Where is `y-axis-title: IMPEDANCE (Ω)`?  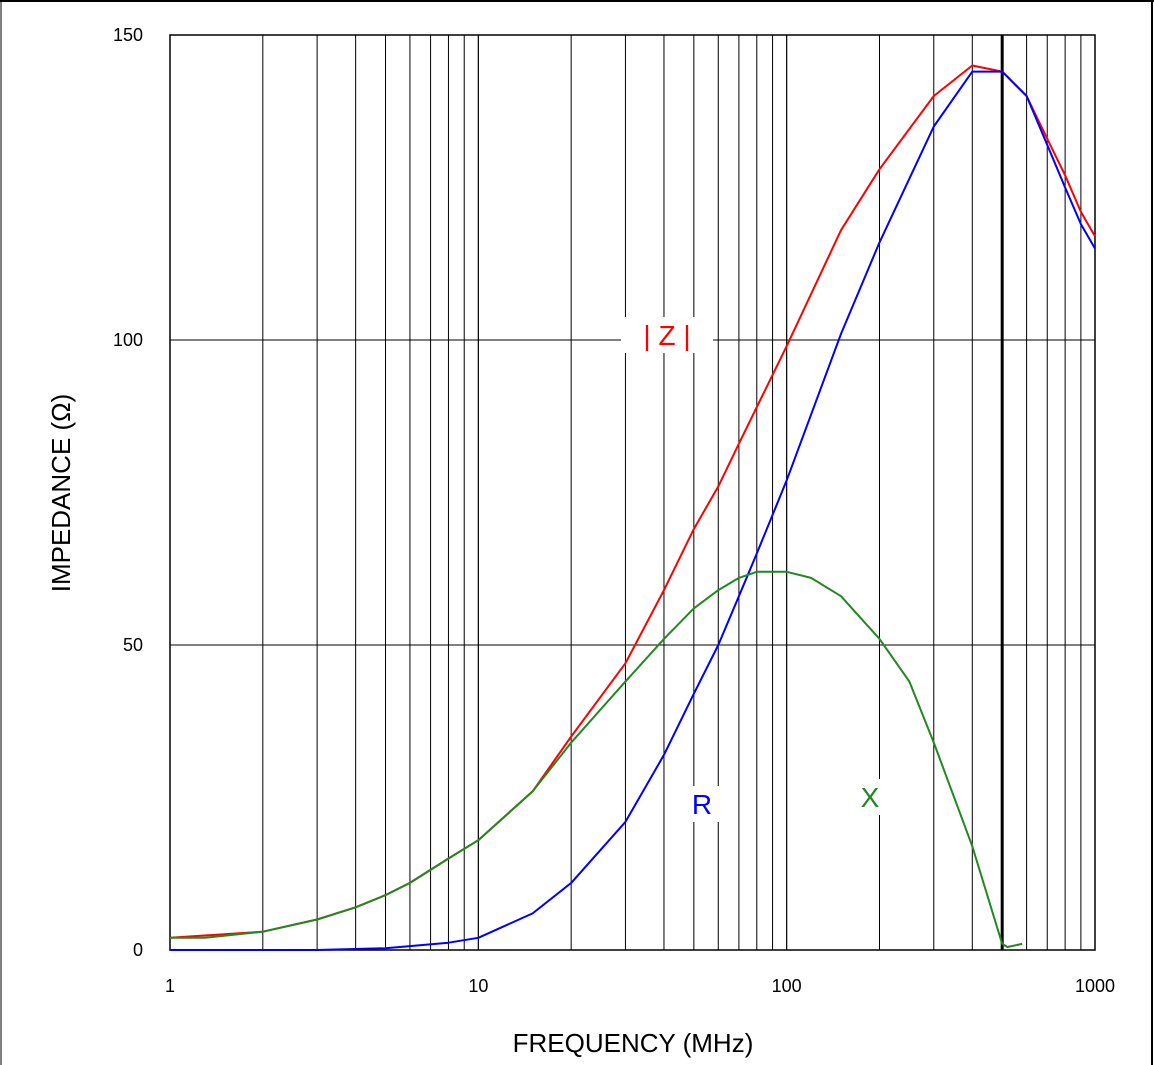 y-axis-title: IMPEDANCE (Ω) is located at coordinates (61, 493).